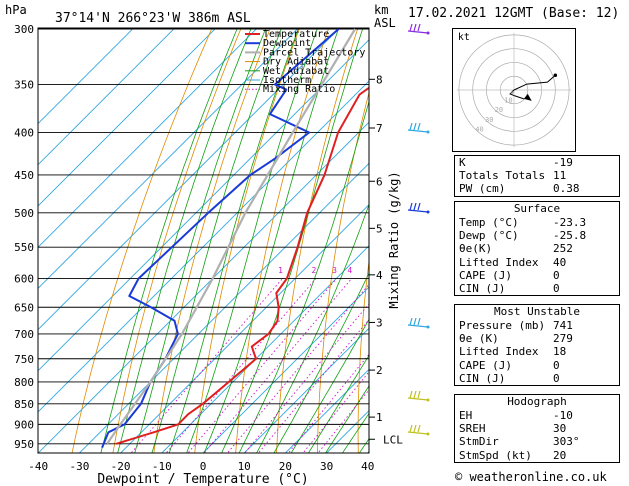  What do you see at coordinates (537, 208) in the screenshot?
I see `surface-title: Surface` at bounding box center [537, 208].